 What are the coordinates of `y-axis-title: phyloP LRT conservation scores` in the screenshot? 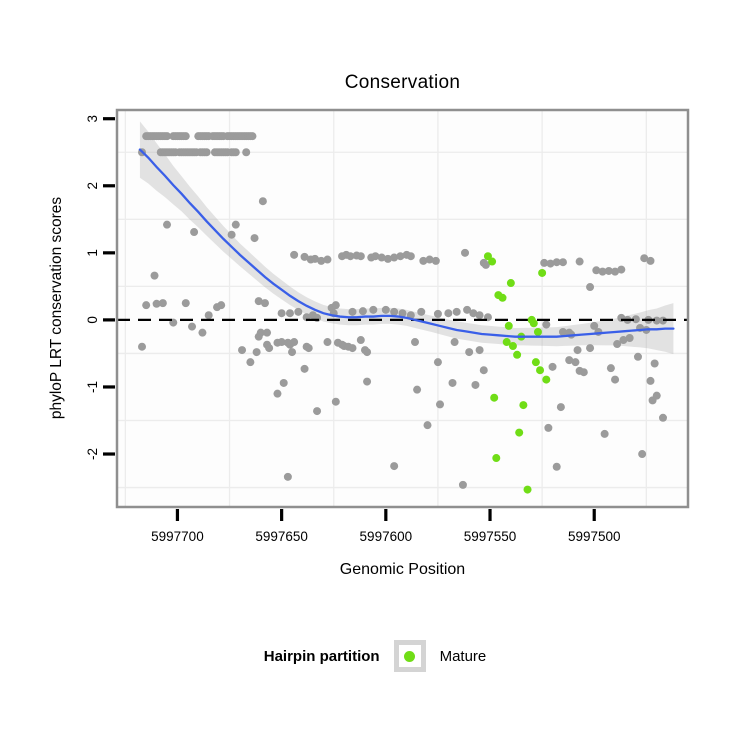 It's located at (56, 308).